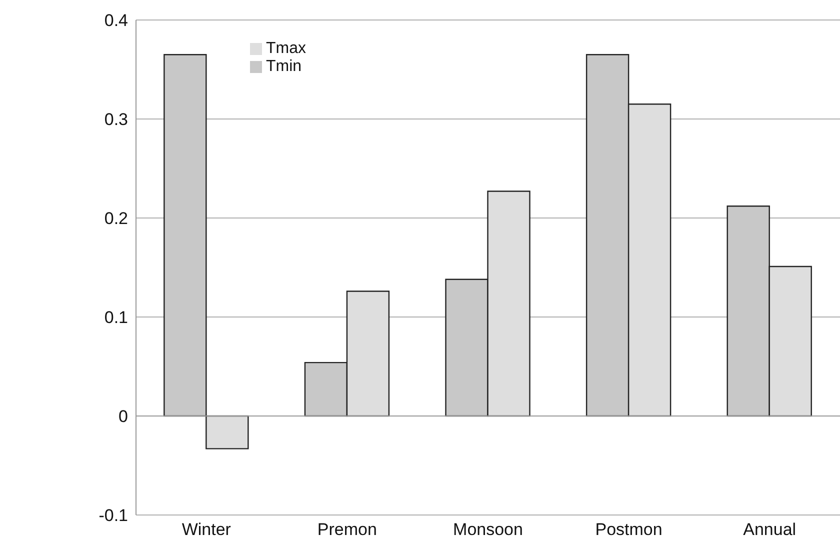  I want to click on y-tick-label: 0.1, so click(116, 318).